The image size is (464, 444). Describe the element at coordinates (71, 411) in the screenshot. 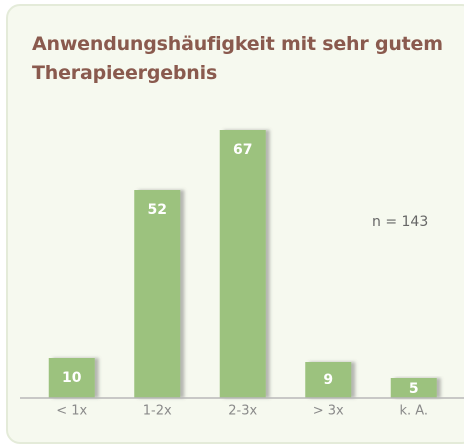

I see `x-tick-label: < 1x` at that location.